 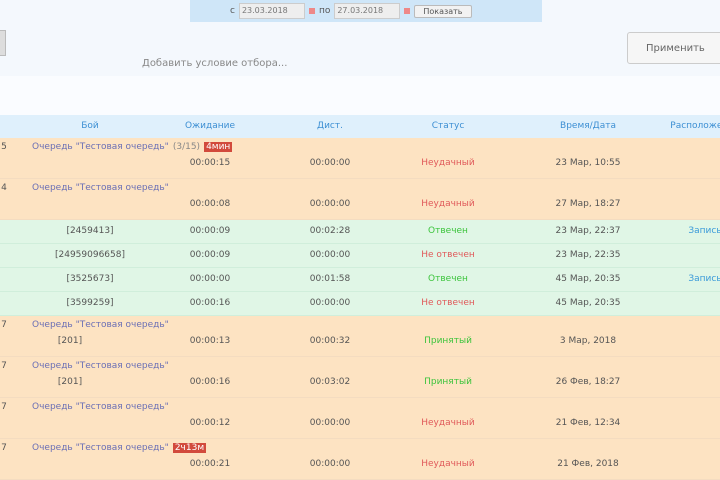 What do you see at coordinates (90, 231) in the screenshot?
I see `phone-number: [2459413]` at bounding box center [90, 231].